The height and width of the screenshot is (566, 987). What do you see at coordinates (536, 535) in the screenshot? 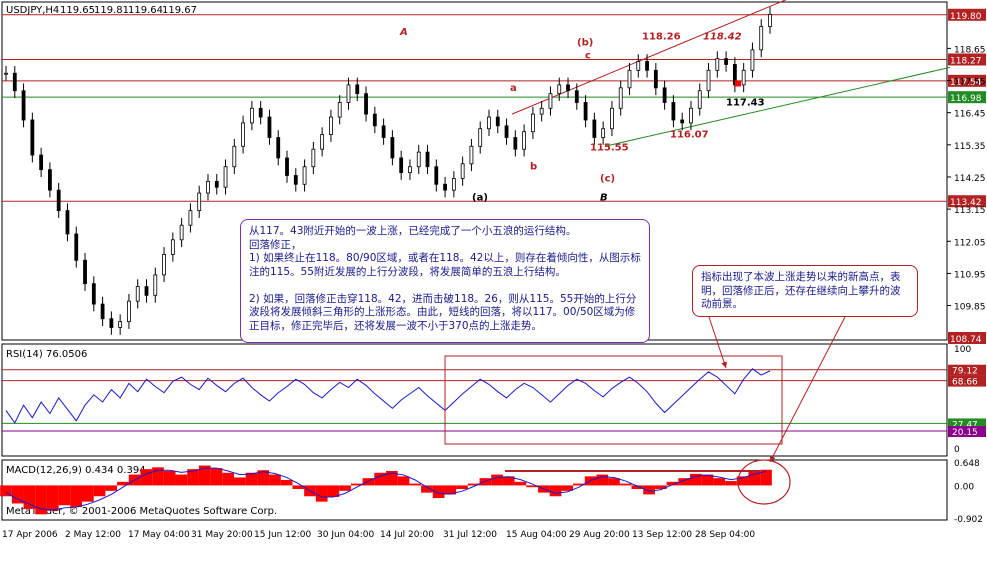
I see `time-label: 15 Aug 04:00` at bounding box center [536, 535].